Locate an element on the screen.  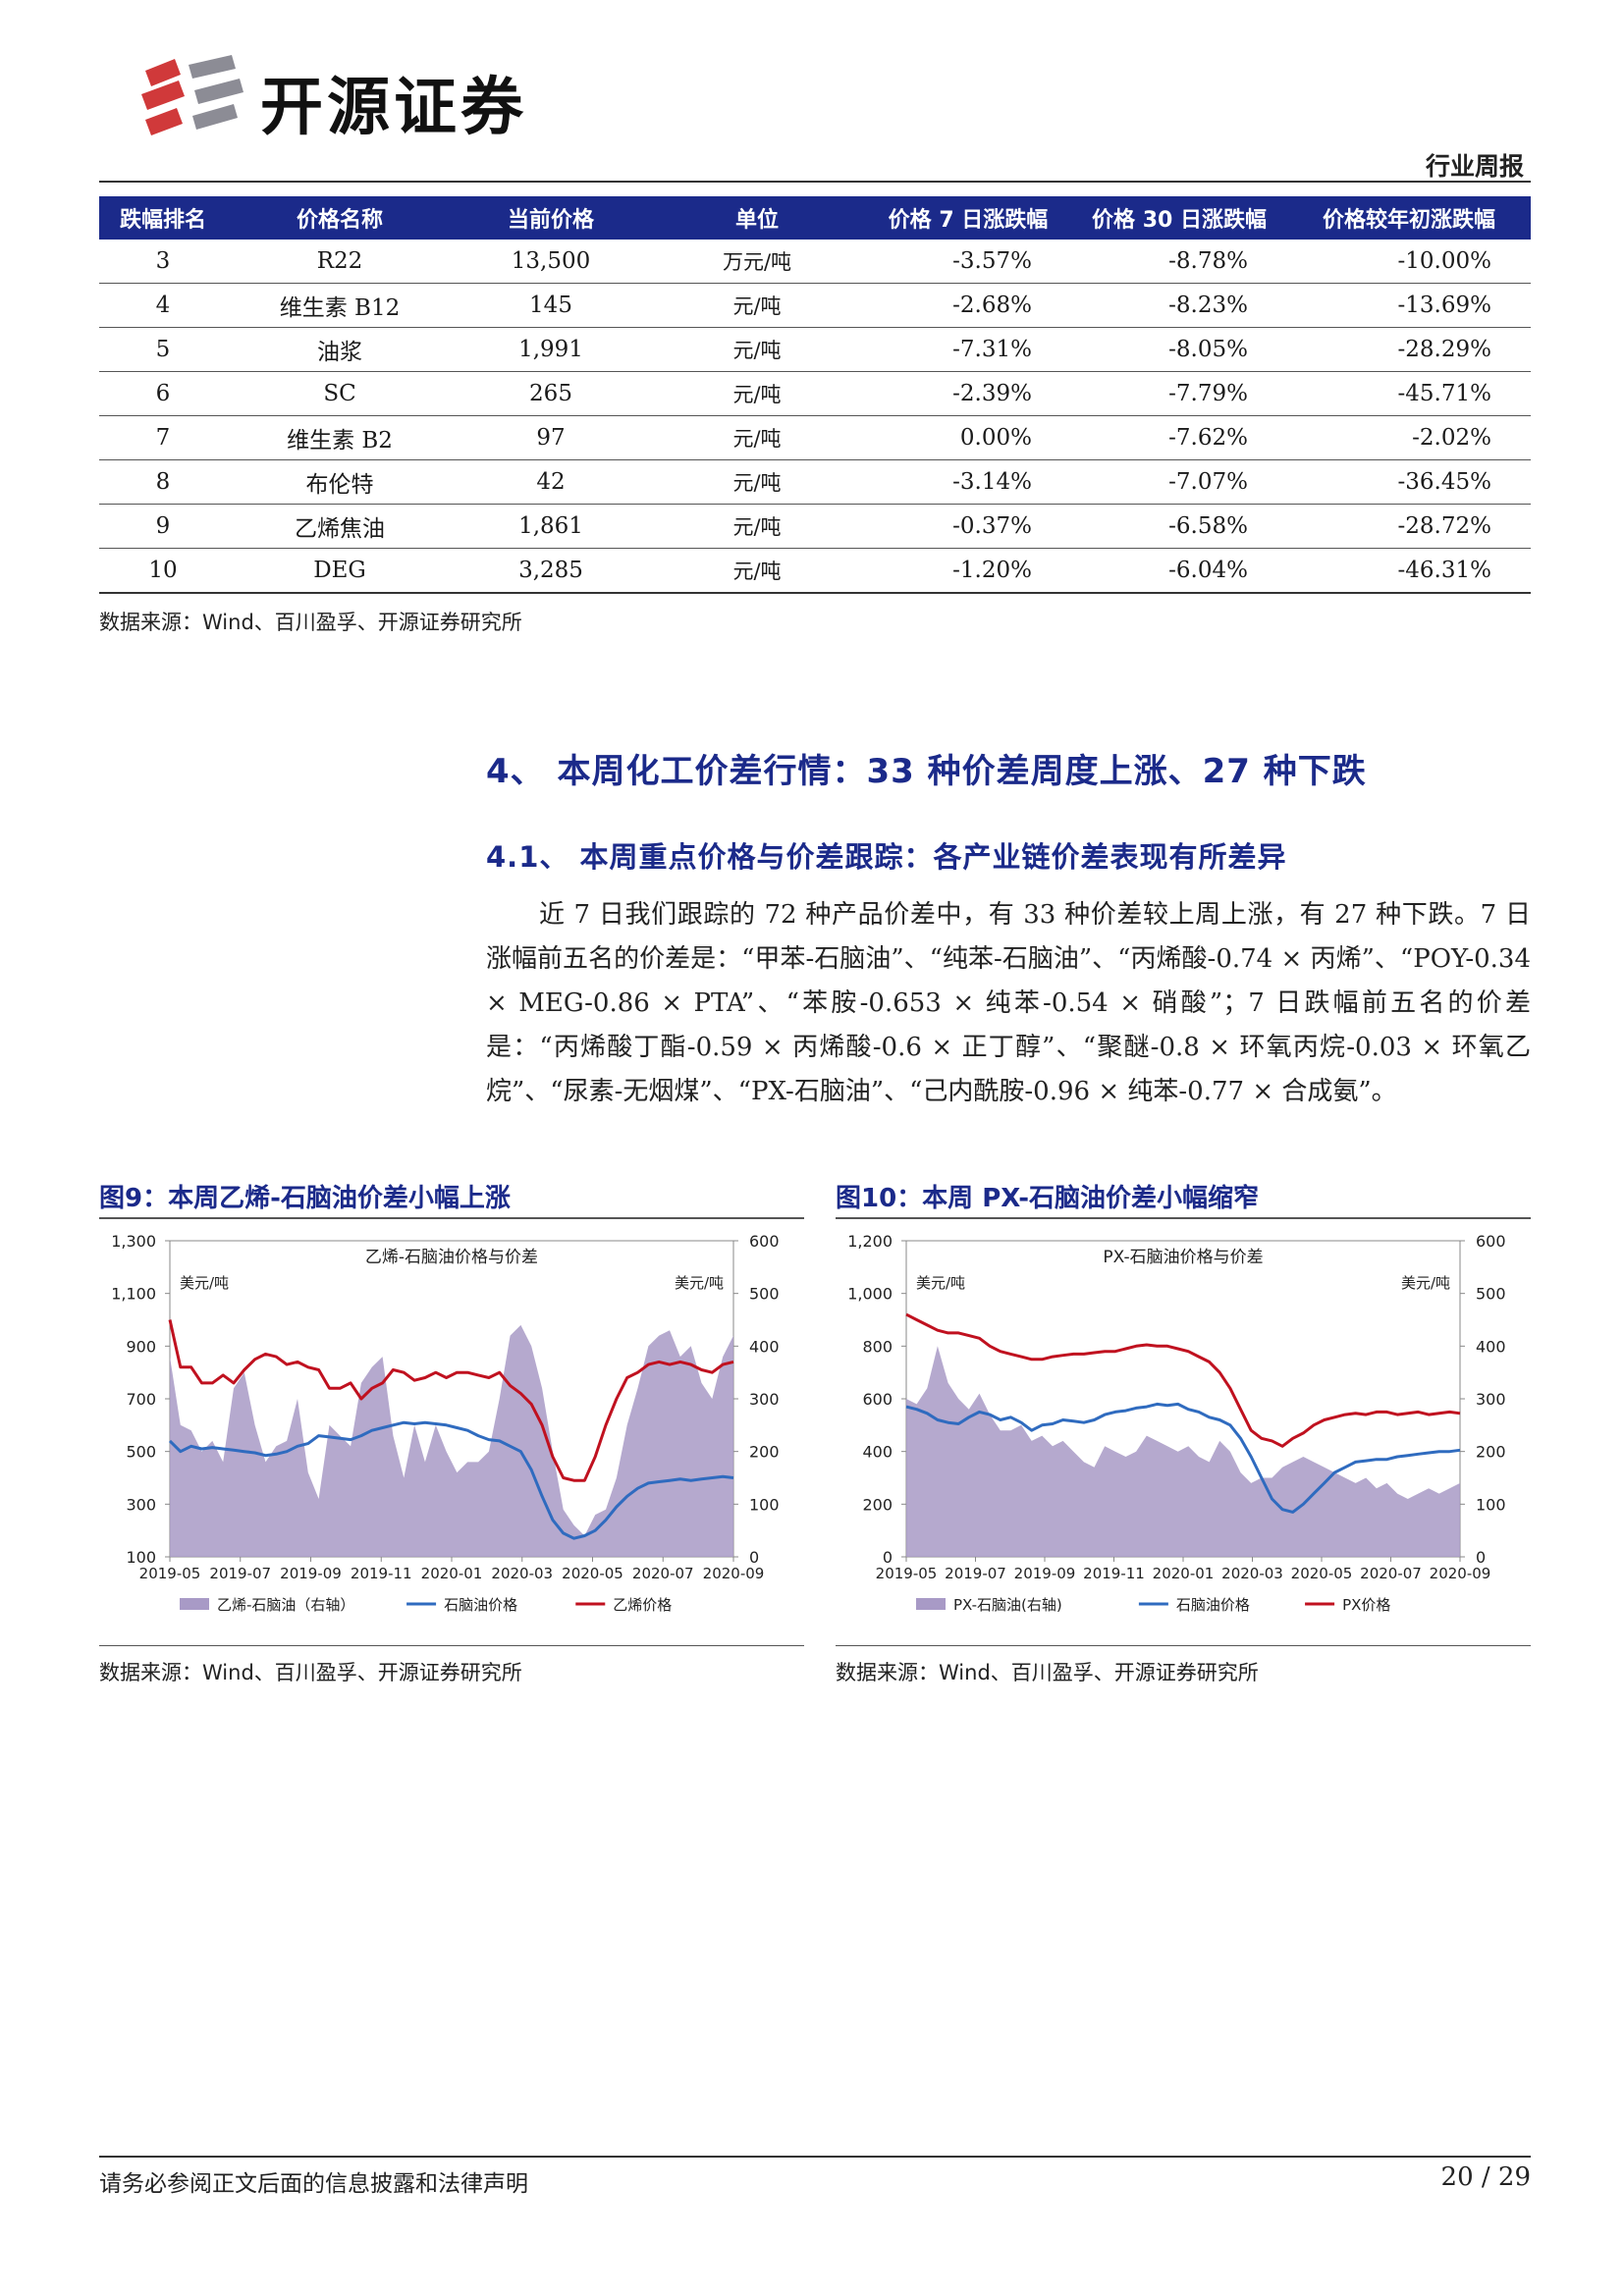
table-cell: 维生素 B2 is located at coordinates (340, 437).